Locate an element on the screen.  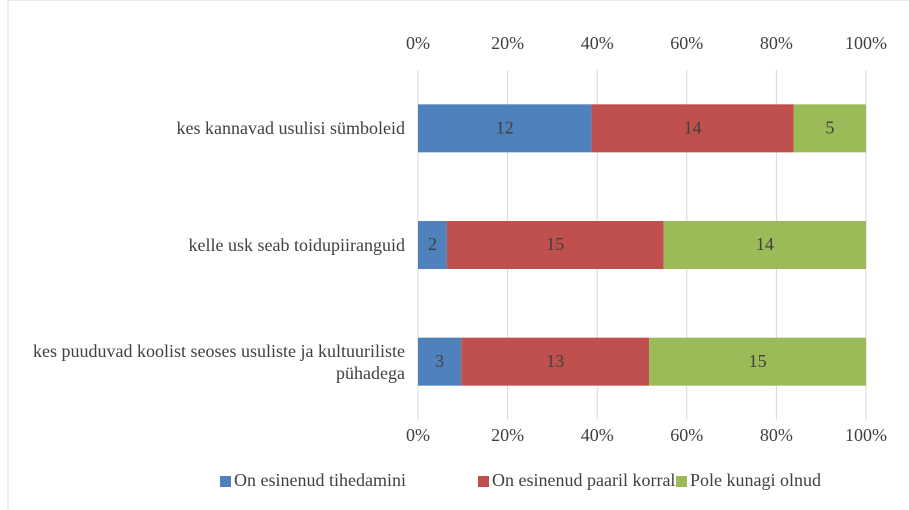
y-tick-label: kes kannavad usulisi sümboleid is located at coordinates (290, 128).